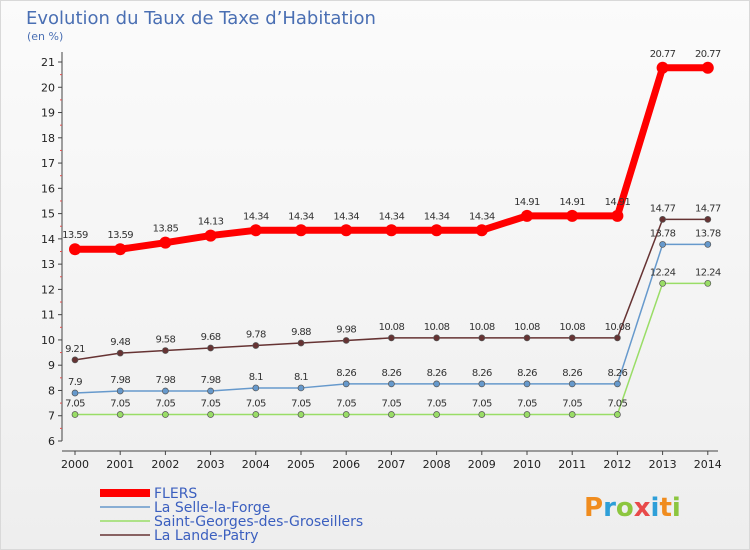  What do you see at coordinates (212, 508) in the screenshot?
I see `legend-label: La Selle-la-Forge` at bounding box center [212, 508].